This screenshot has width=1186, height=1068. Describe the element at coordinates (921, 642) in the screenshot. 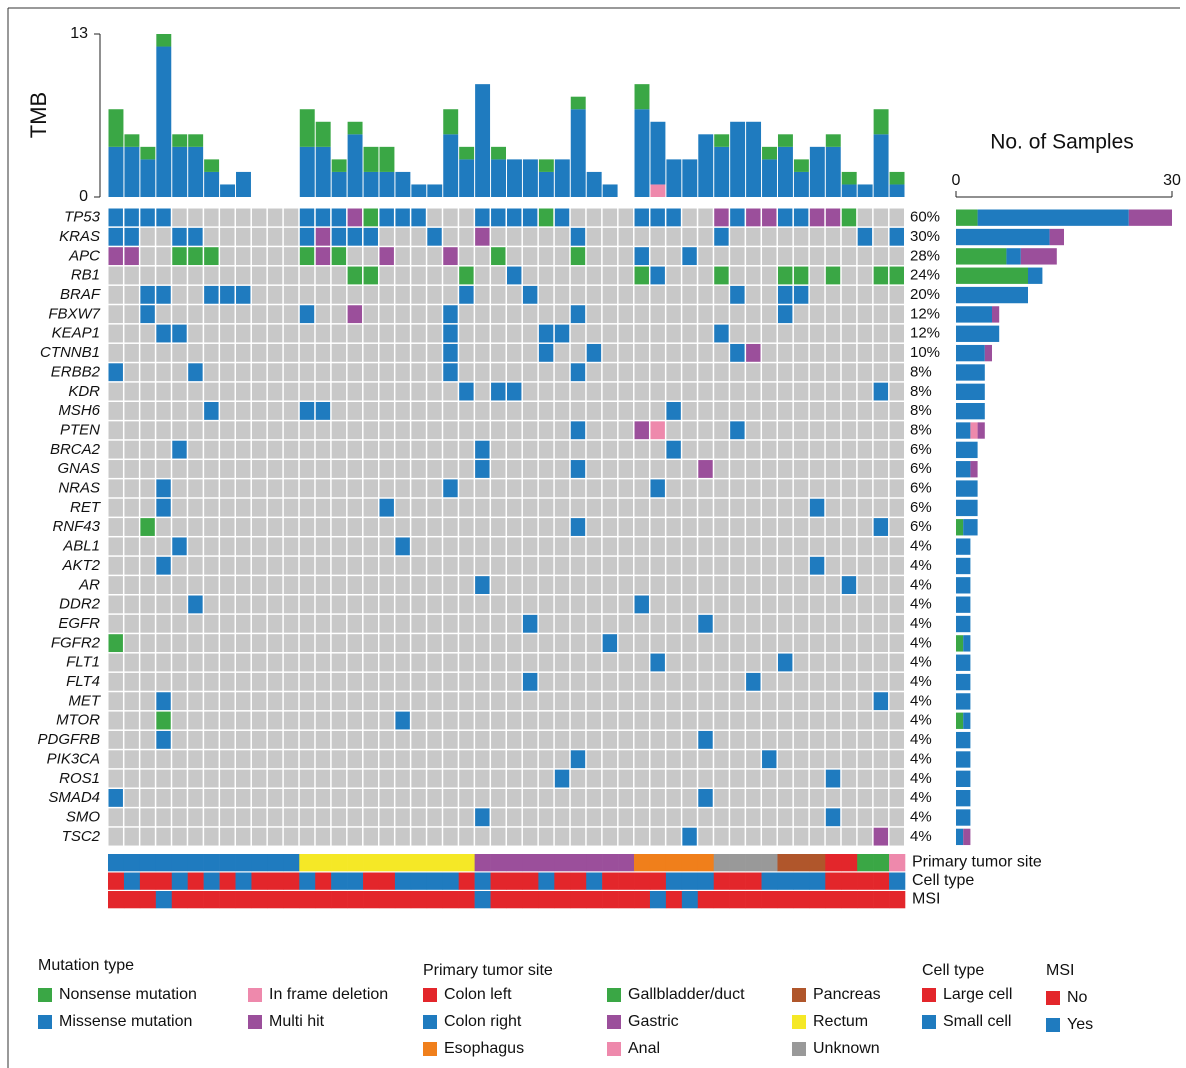

I see `frequency-label: 4%` at that location.